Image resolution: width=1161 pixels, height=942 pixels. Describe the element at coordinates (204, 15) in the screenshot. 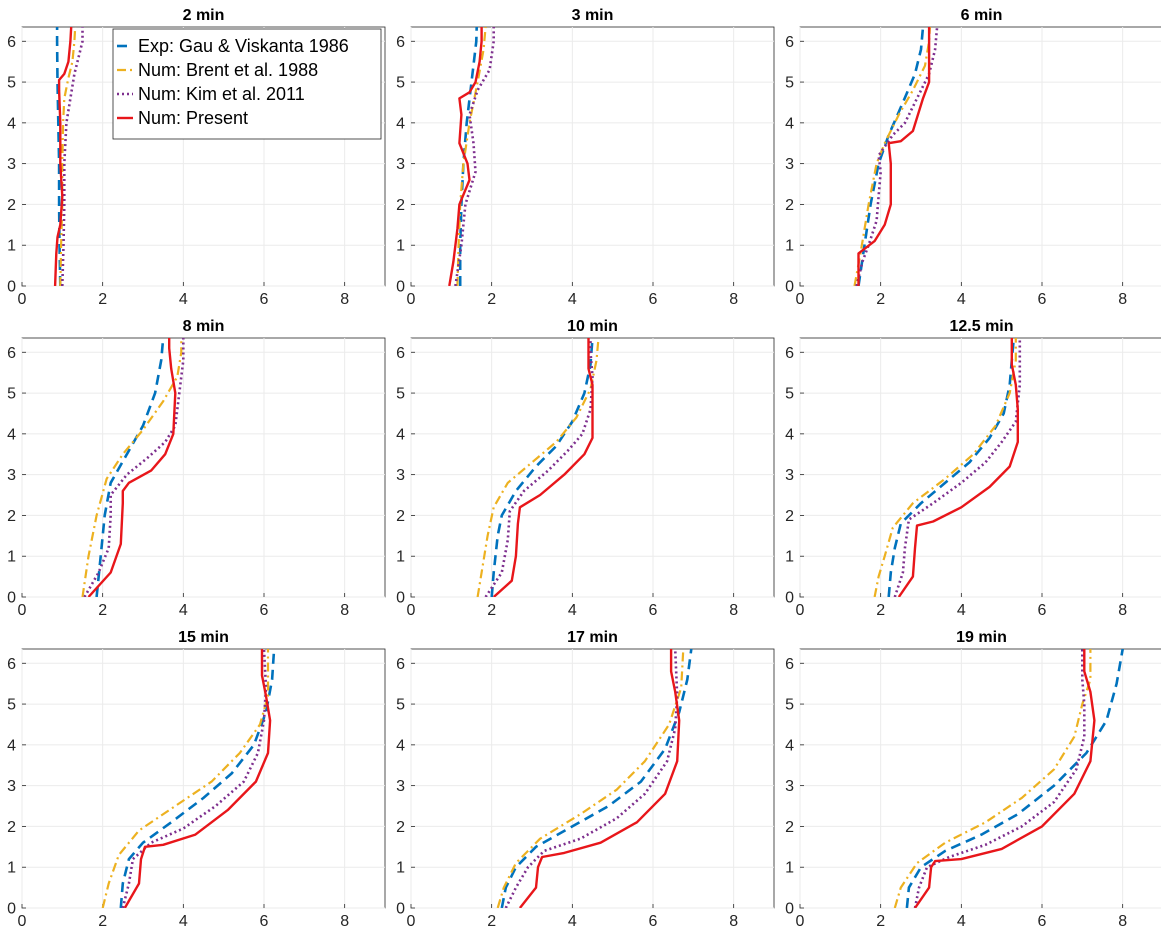

I see `subplot-title: 2 min` at that location.